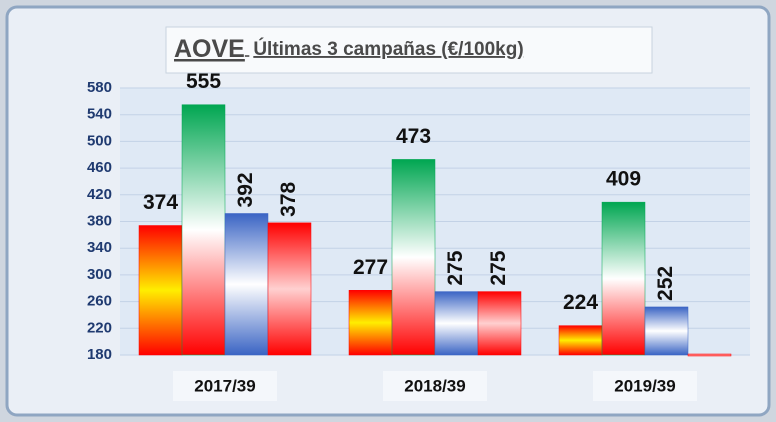 This screenshot has width=776, height=422. Describe the element at coordinates (209, 49) in the screenshot. I see `title: AOVE` at that location.